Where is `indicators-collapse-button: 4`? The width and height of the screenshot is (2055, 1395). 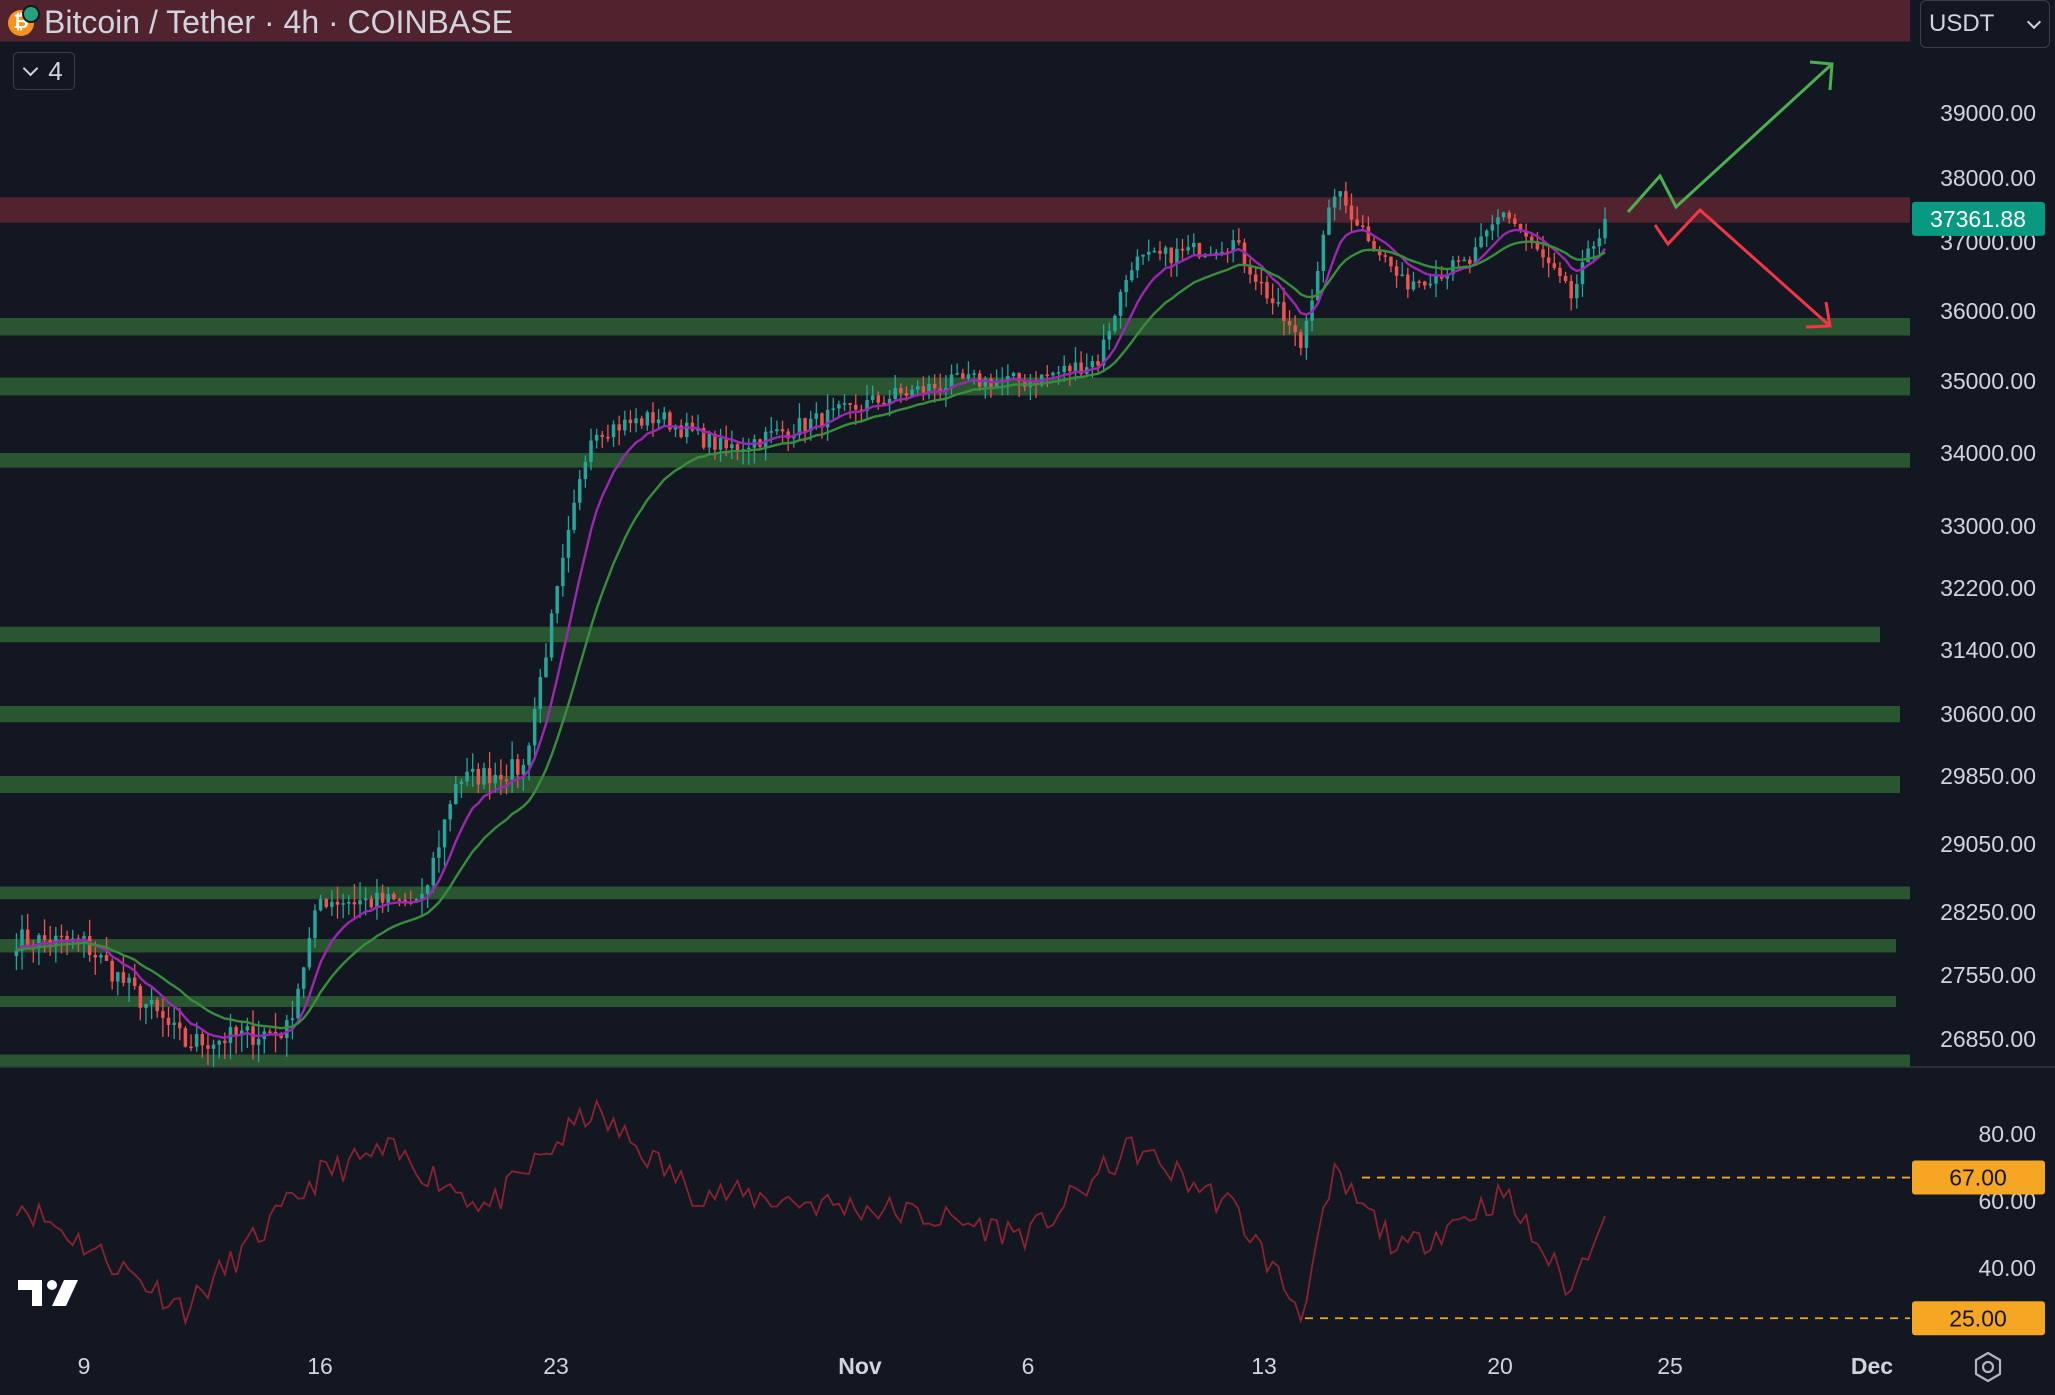
indicators-collapse-button: 4 is located at coordinates (44, 71).